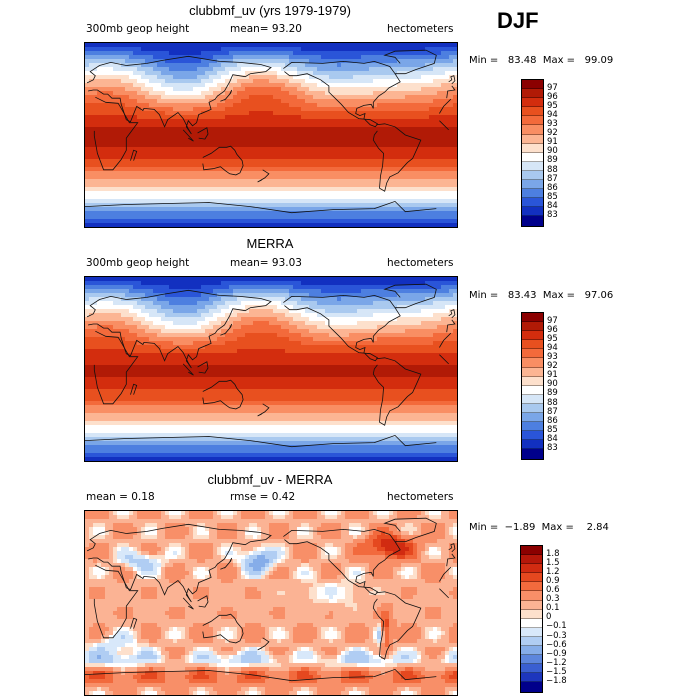  I want to click on colorbar-label: 83, so click(552, 448).